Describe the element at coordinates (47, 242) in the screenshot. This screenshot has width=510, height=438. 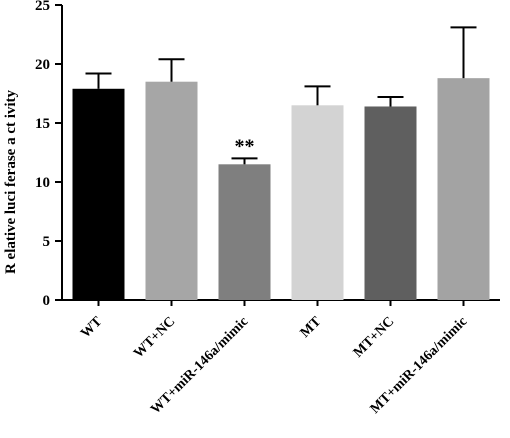
I see `y-tick-label: 5` at that location.